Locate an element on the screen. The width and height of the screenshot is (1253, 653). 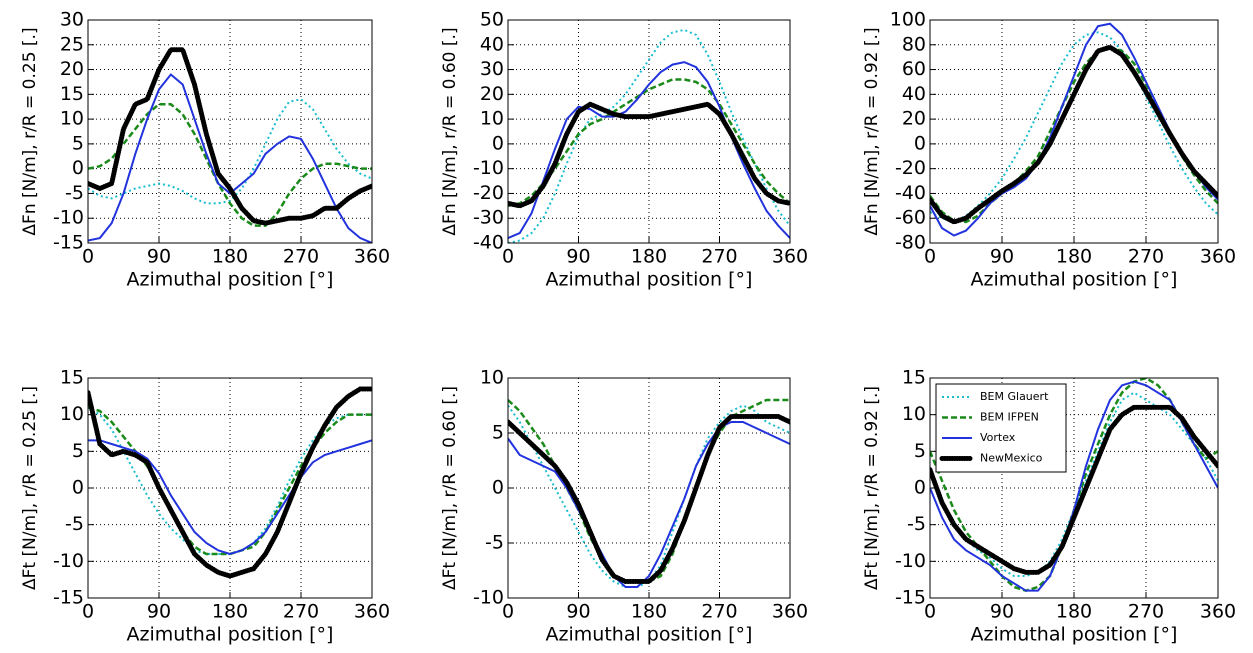
y-tick-label: 60 is located at coordinates (914, 69).